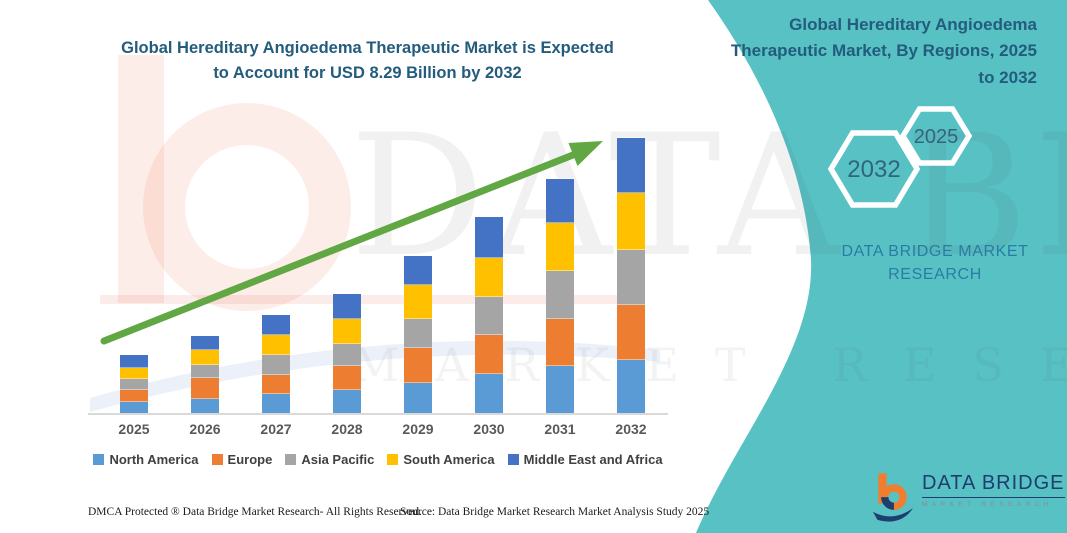  I want to click on x-axis-label-2029: 2029, so click(418, 429).